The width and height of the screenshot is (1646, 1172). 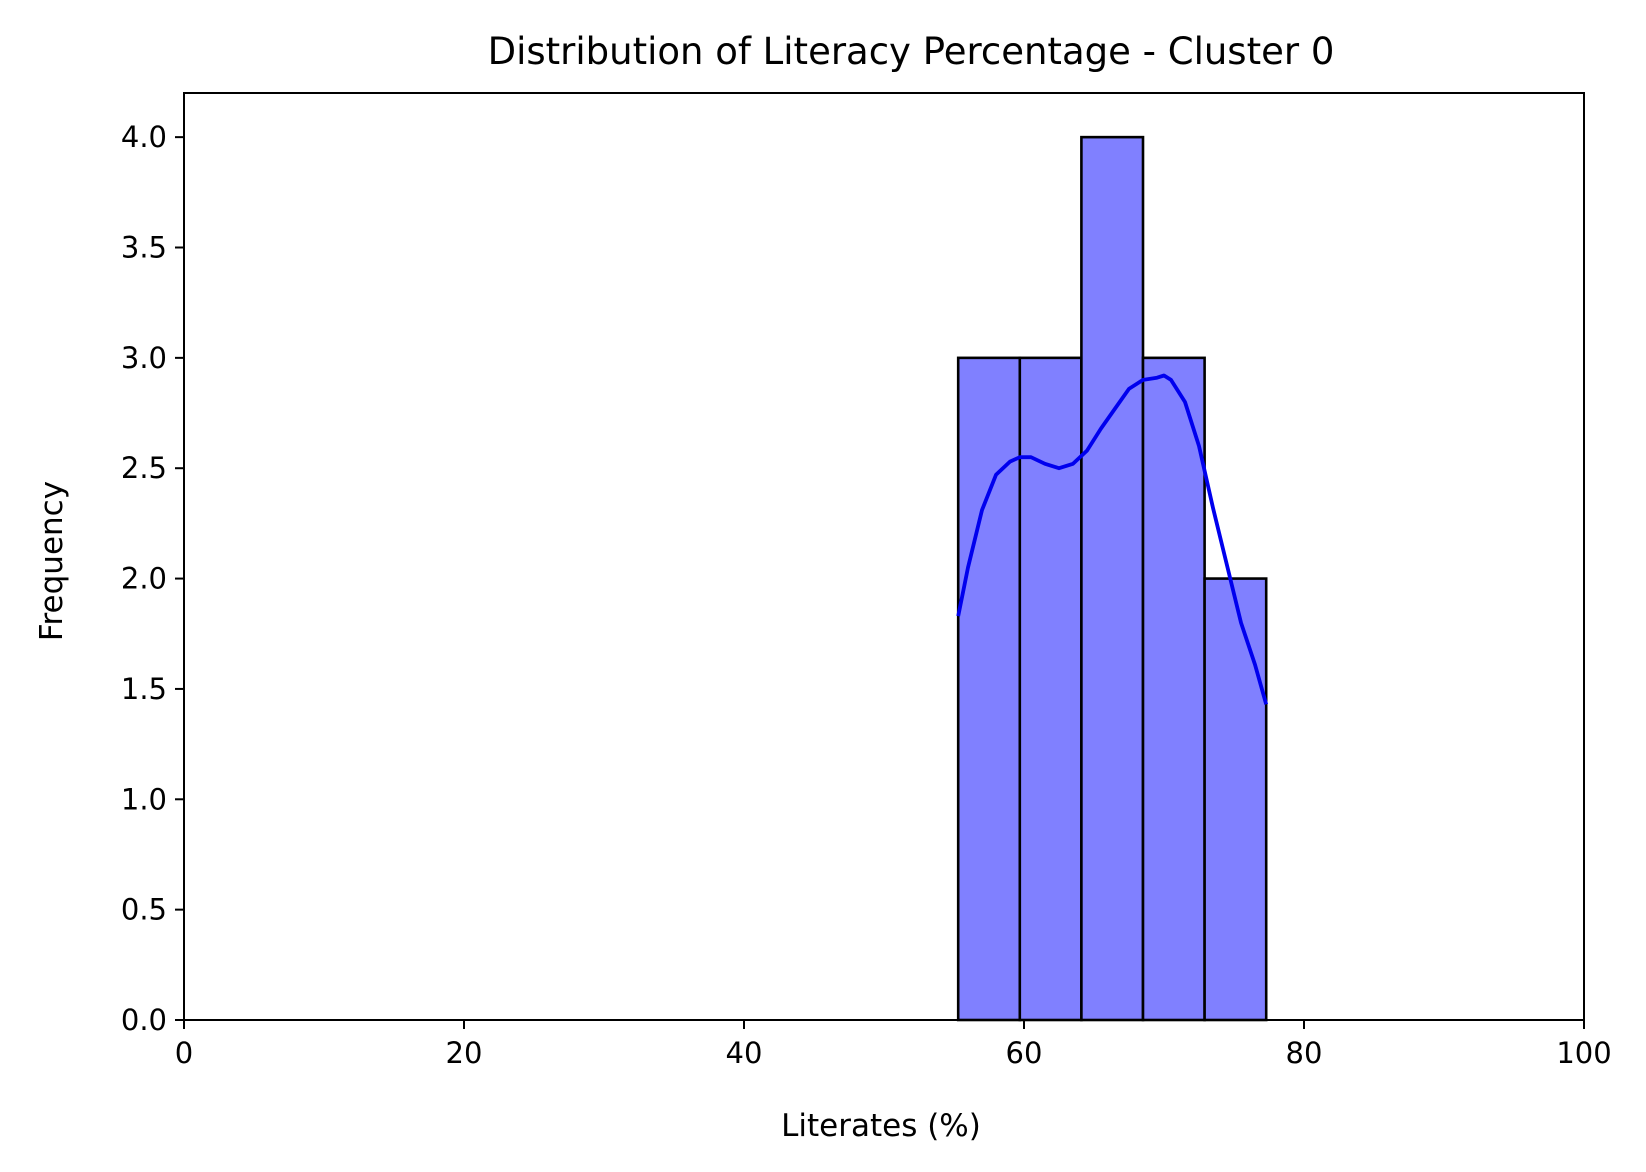 I want to click on bars-group, so click(x=1112, y=578).